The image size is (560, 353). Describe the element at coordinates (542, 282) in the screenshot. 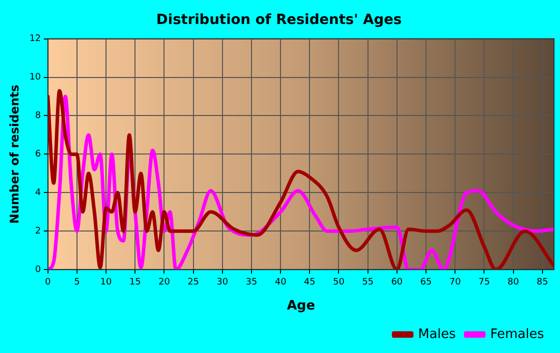

I see `x-tick-label: 85` at that location.